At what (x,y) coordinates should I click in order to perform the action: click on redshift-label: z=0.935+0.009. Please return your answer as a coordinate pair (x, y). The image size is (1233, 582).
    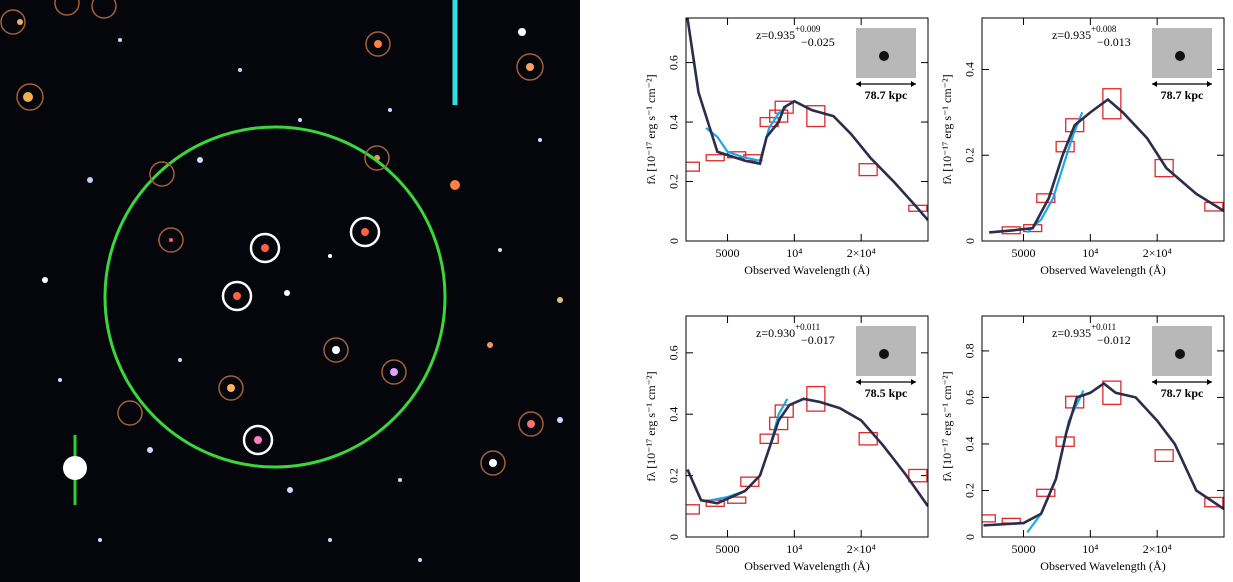
    Looking at the image, I should click on (788, 33).